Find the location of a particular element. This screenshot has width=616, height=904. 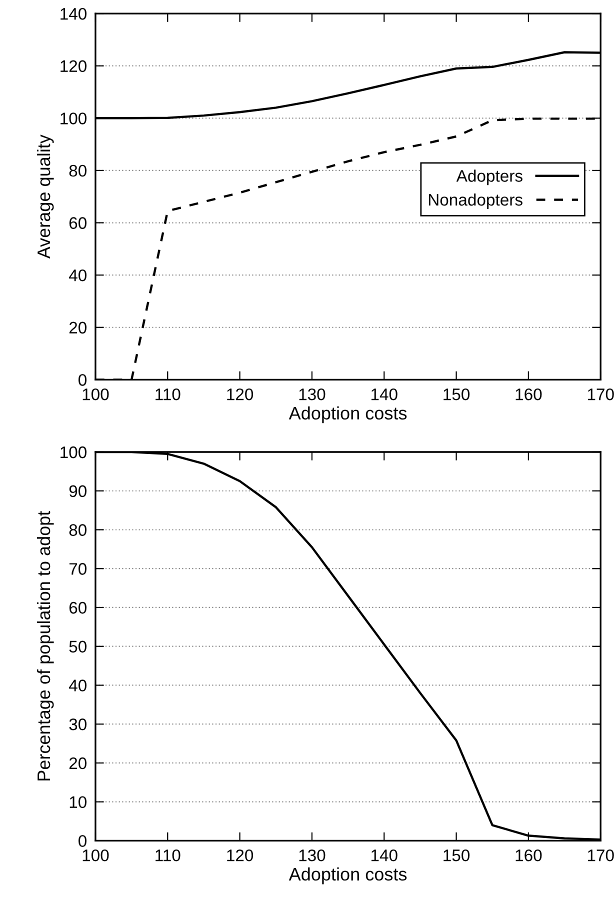

y-axis-title: Percentage of population to adopt is located at coordinates (45, 645).